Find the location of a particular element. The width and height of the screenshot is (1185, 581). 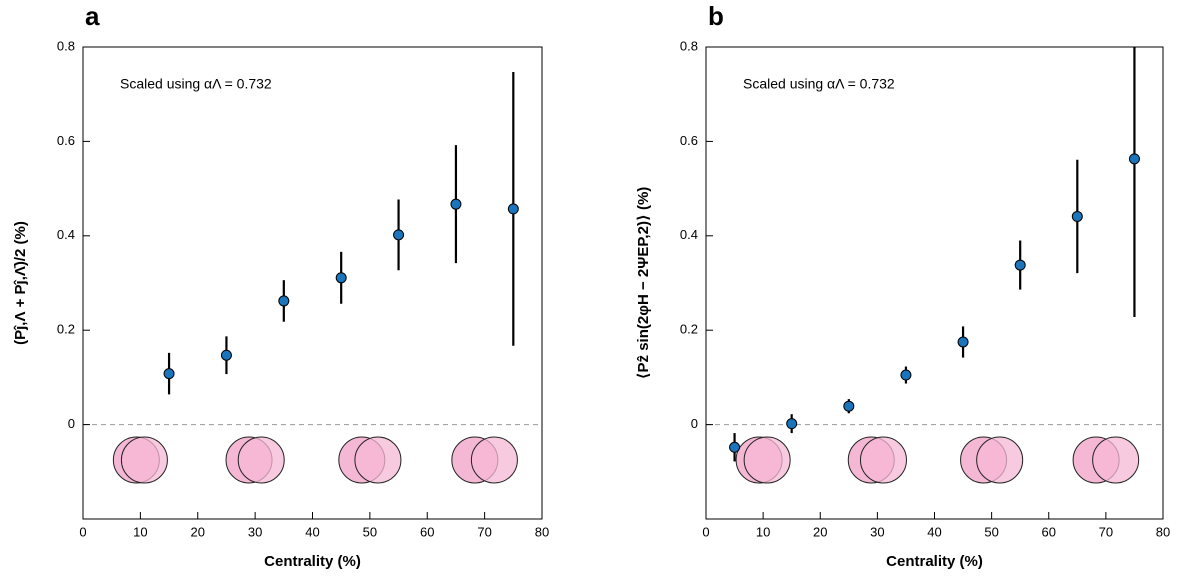

y-axis-label: ⟨Pẑ sin(2φH − 2ΨEP,2)⟩ (%) is located at coordinates (643, 283).